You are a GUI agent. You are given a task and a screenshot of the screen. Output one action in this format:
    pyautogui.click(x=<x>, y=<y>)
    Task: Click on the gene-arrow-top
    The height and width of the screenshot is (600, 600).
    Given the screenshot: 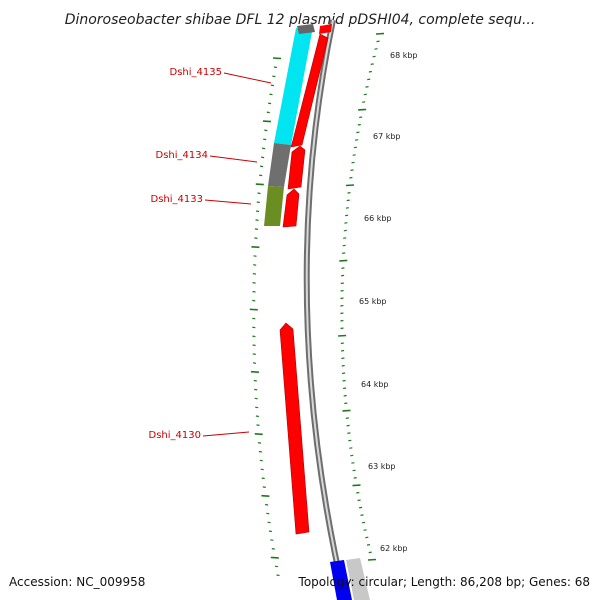 What is the action you would take?
    pyautogui.click(x=309, y=90)
    